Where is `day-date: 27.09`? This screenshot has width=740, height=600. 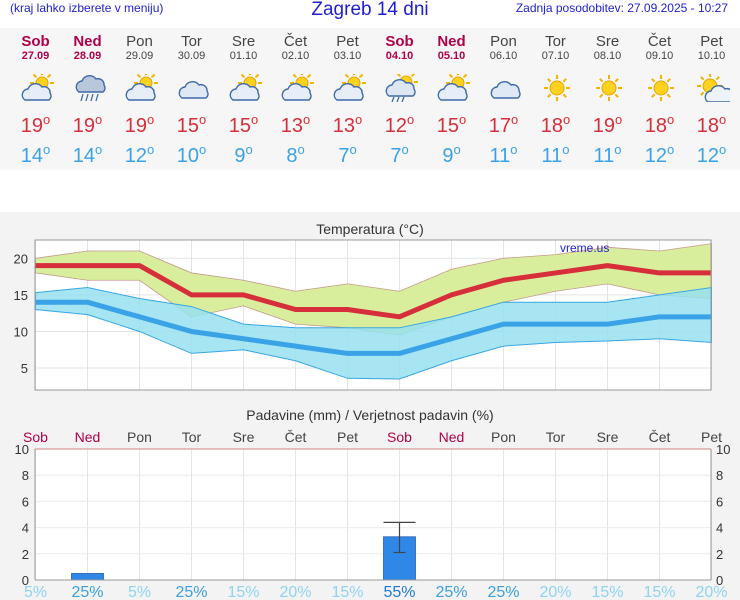 day-date: 27.09 is located at coordinates (35, 56).